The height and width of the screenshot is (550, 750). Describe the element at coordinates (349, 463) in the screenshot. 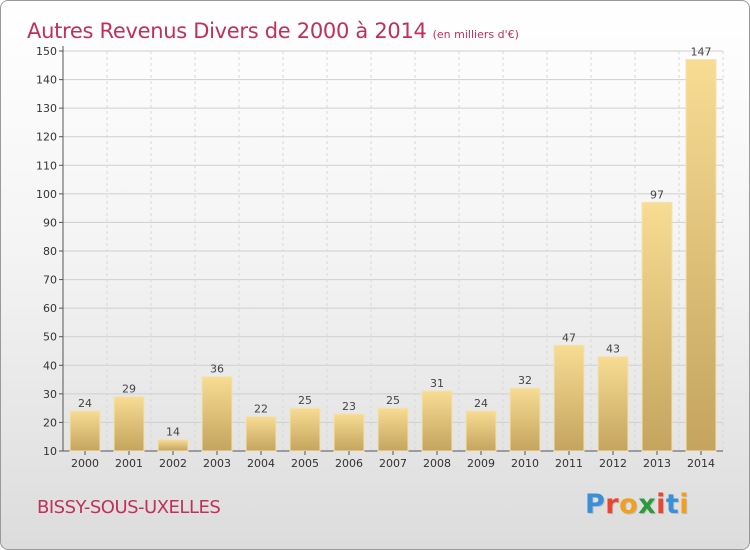

I see `x-tick-label: 2006` at that location.